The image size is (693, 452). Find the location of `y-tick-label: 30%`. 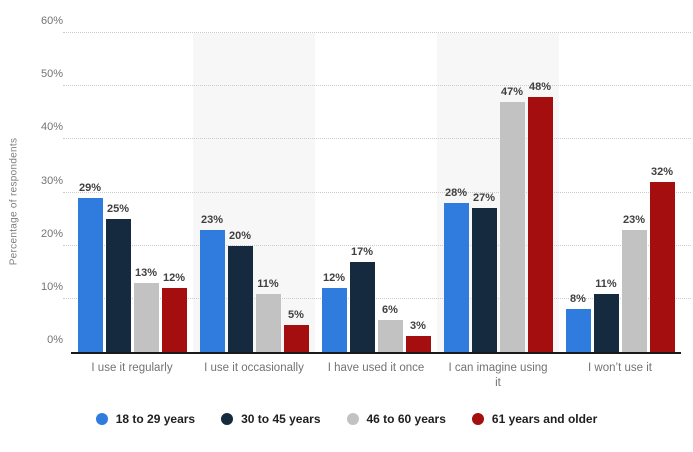

y-tick-label: 30% is located at coordinates (51, 180).